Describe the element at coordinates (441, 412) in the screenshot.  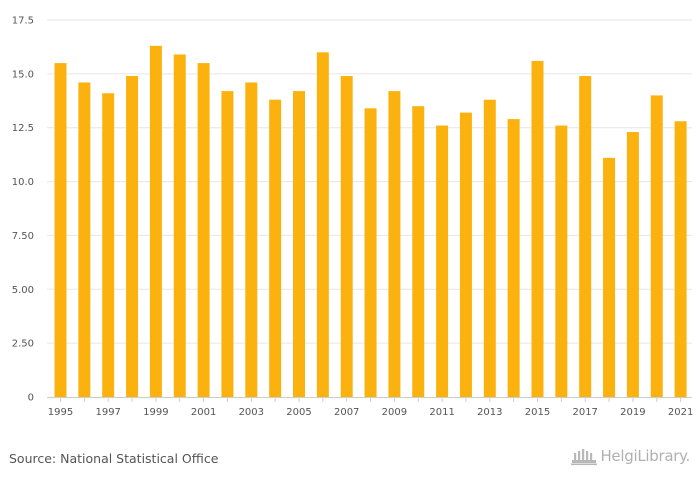
I see `x-tick-label: 2011` at that location.